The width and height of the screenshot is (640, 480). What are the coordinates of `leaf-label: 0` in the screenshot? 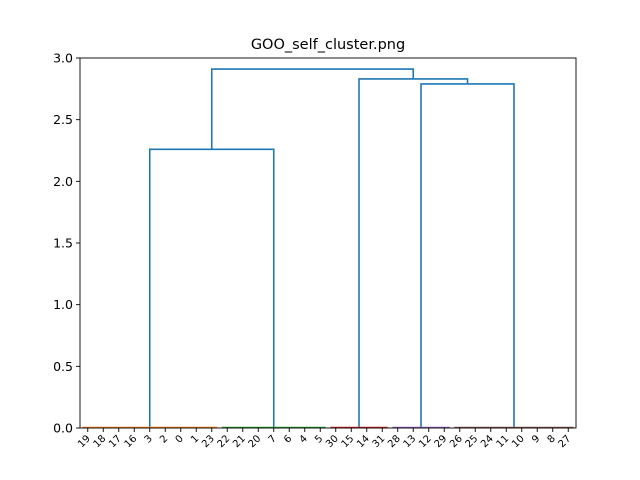 It's located at (180, 439).